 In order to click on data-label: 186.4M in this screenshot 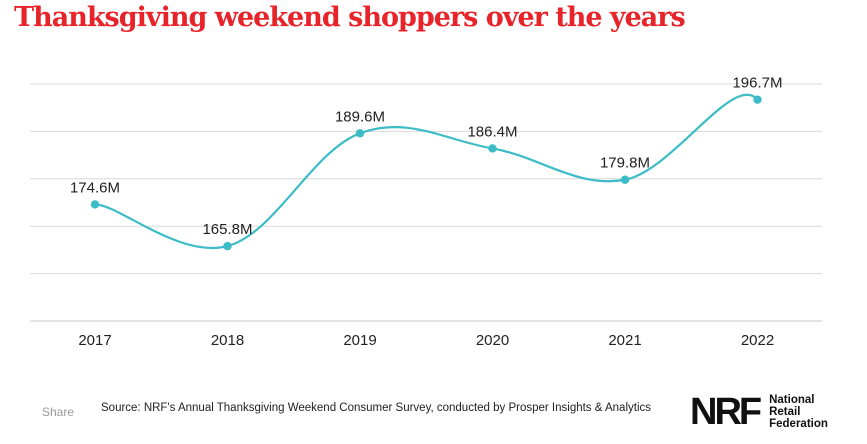, I will do `click(492, 131)`.